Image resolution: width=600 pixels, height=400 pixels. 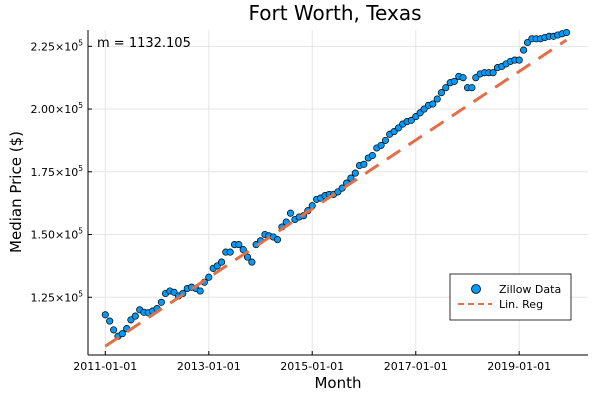 I want to click on y-tick-label: 1.25×105, so click(x=57, y=296).